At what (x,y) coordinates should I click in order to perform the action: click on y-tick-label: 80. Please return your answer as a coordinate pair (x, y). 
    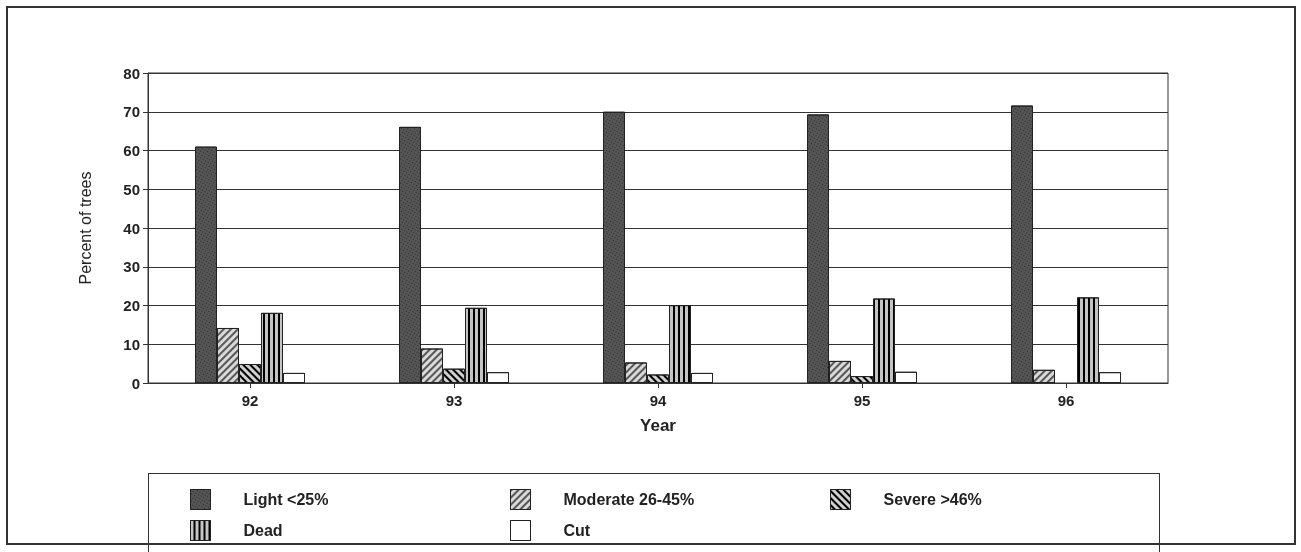
    Looking at the image, I should click on (131, 73).